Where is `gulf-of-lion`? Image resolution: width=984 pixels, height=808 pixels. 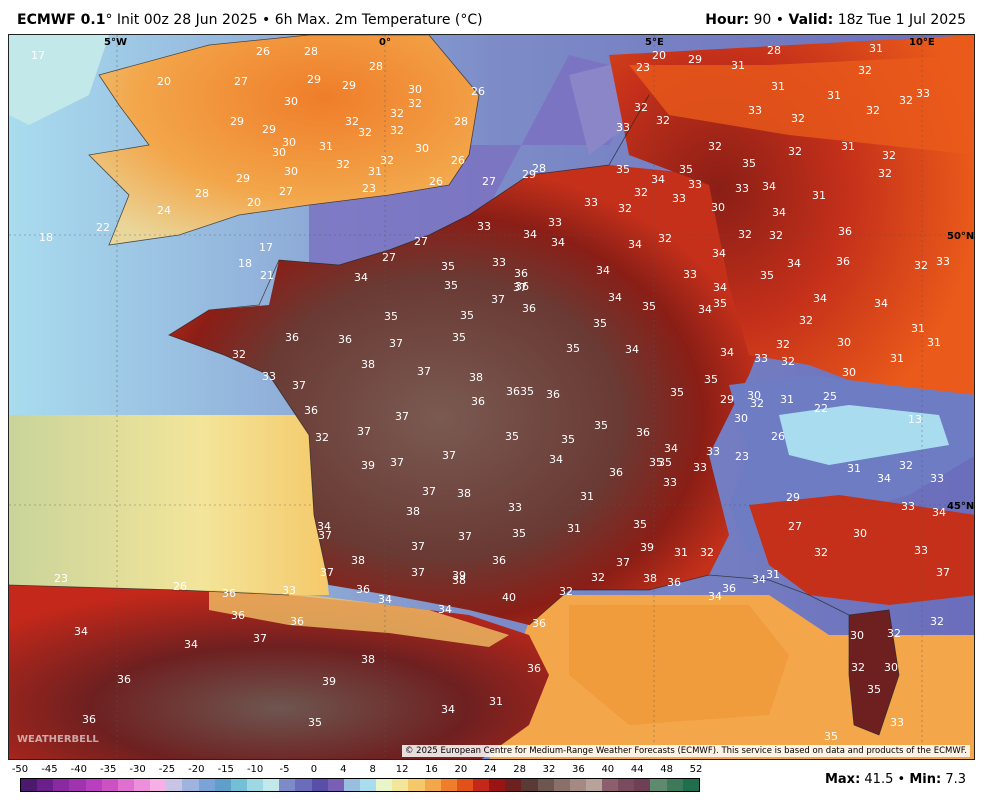
gulf-of-lion is located at coordinates (679, 665).